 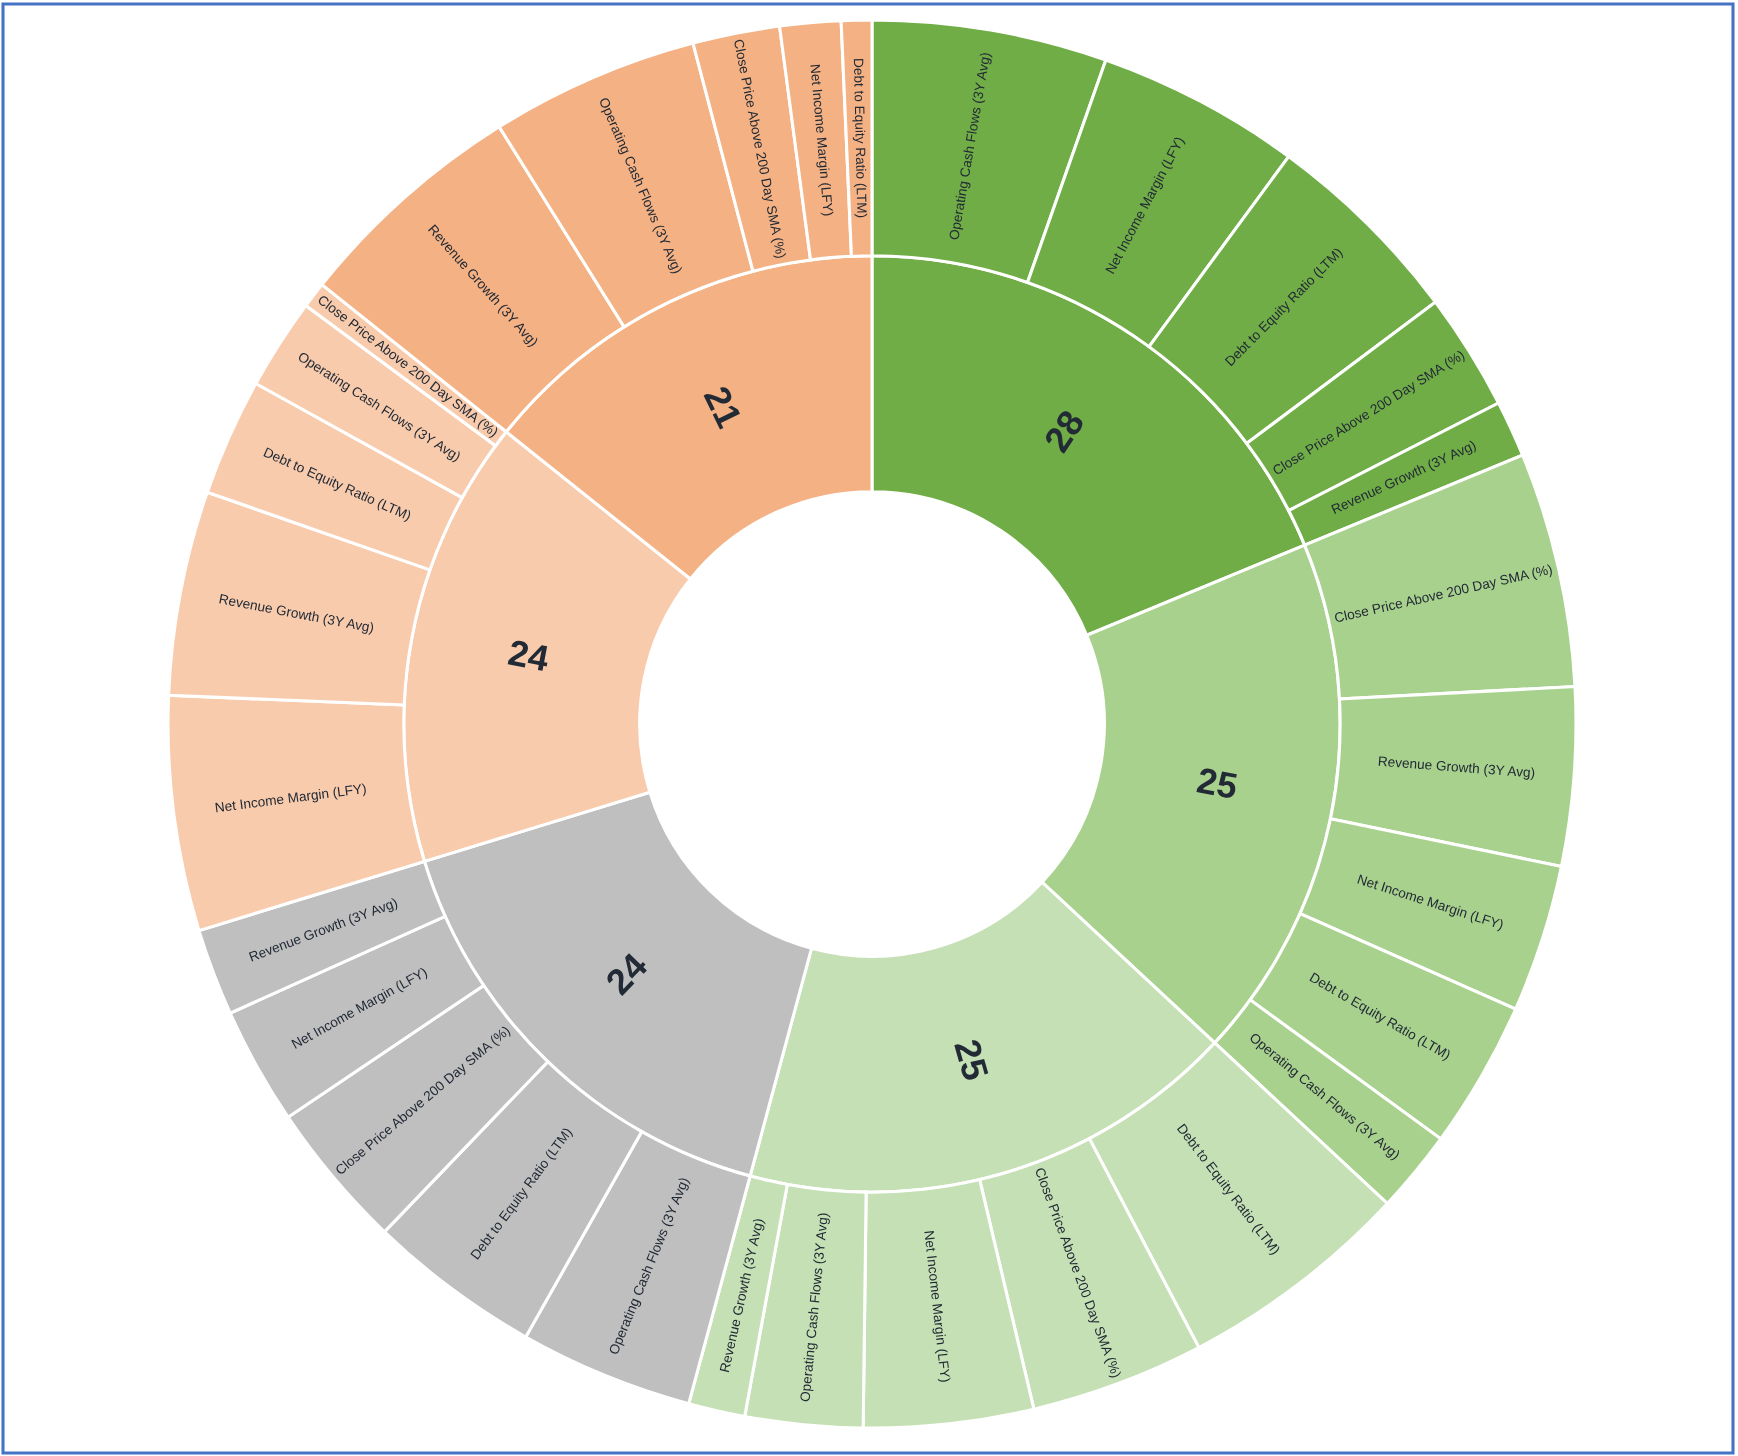 What do you see at coordinates (723, 407) in the screenshot?
I see `text: 21` at bounding box center [723, 407].